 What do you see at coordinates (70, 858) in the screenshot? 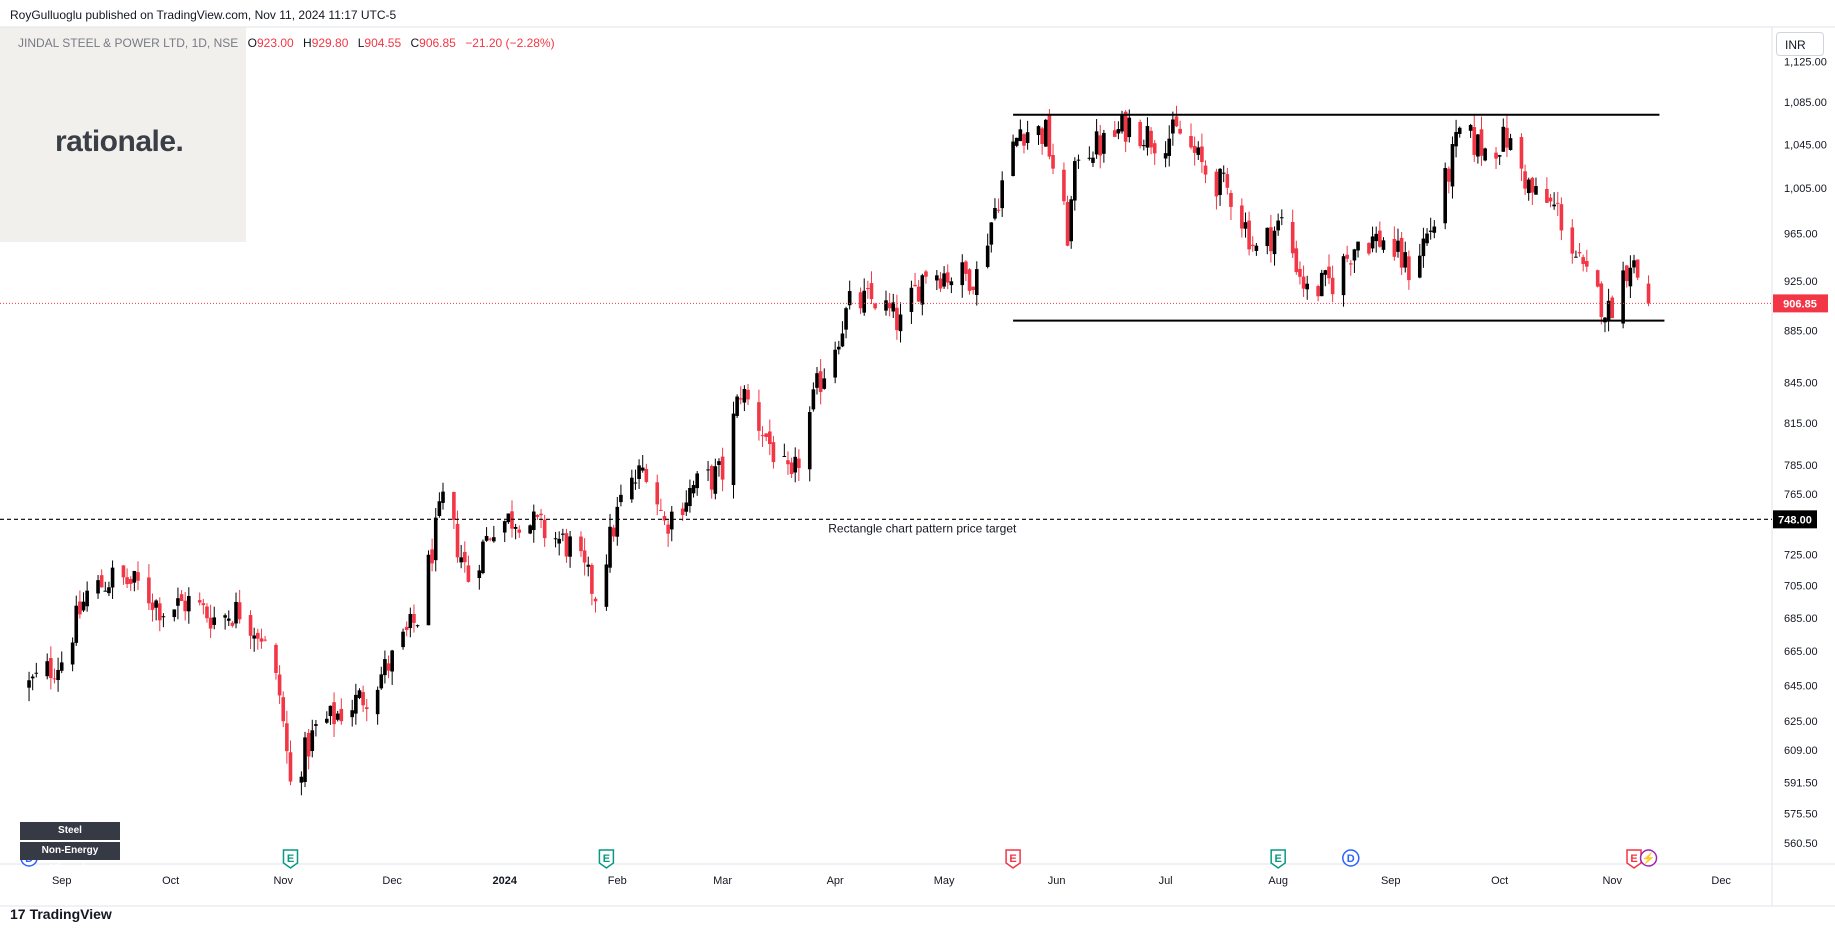
I see `industry-tag: Non-Energy Minerals` at bounding box center [70, 858].